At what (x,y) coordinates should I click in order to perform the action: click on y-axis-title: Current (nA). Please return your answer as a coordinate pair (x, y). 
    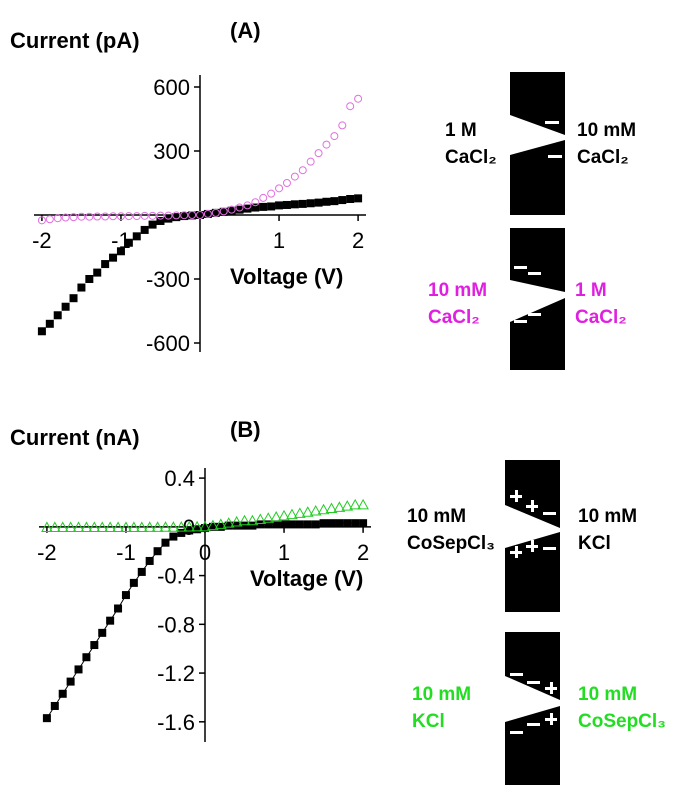
    Looking at the image, I should click on (75, 437).